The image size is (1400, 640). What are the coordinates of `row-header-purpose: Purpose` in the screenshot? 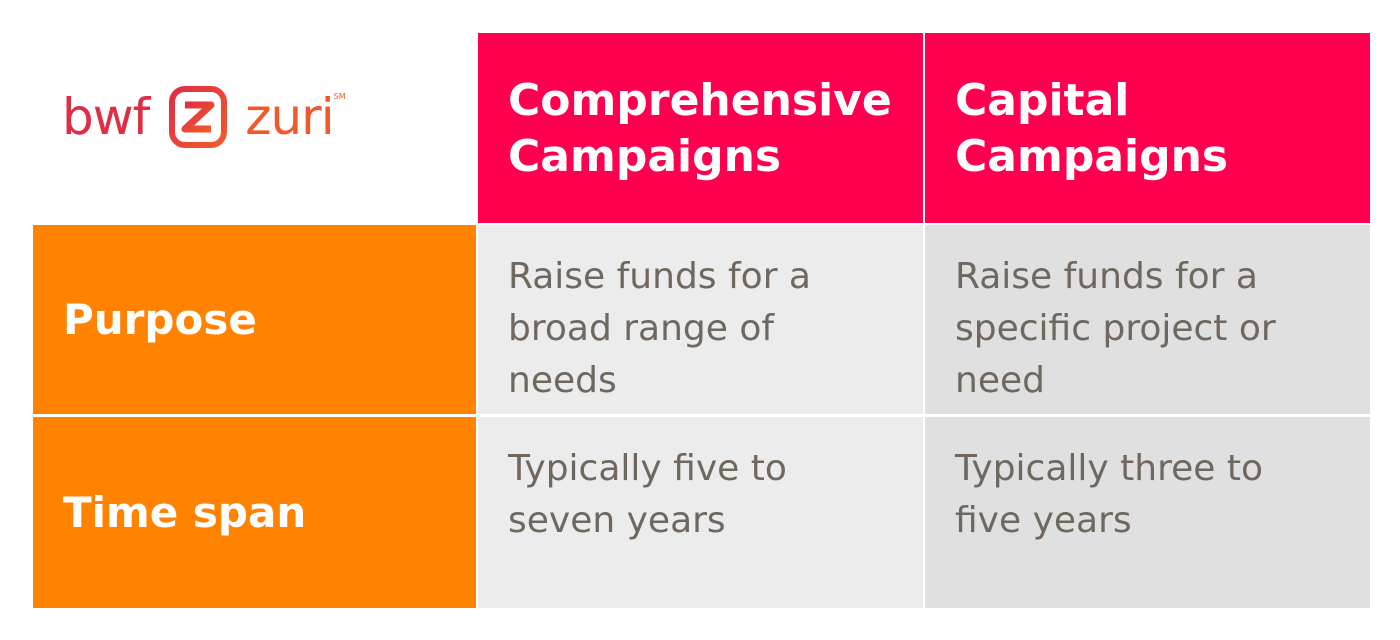 It's located at (254, 319).